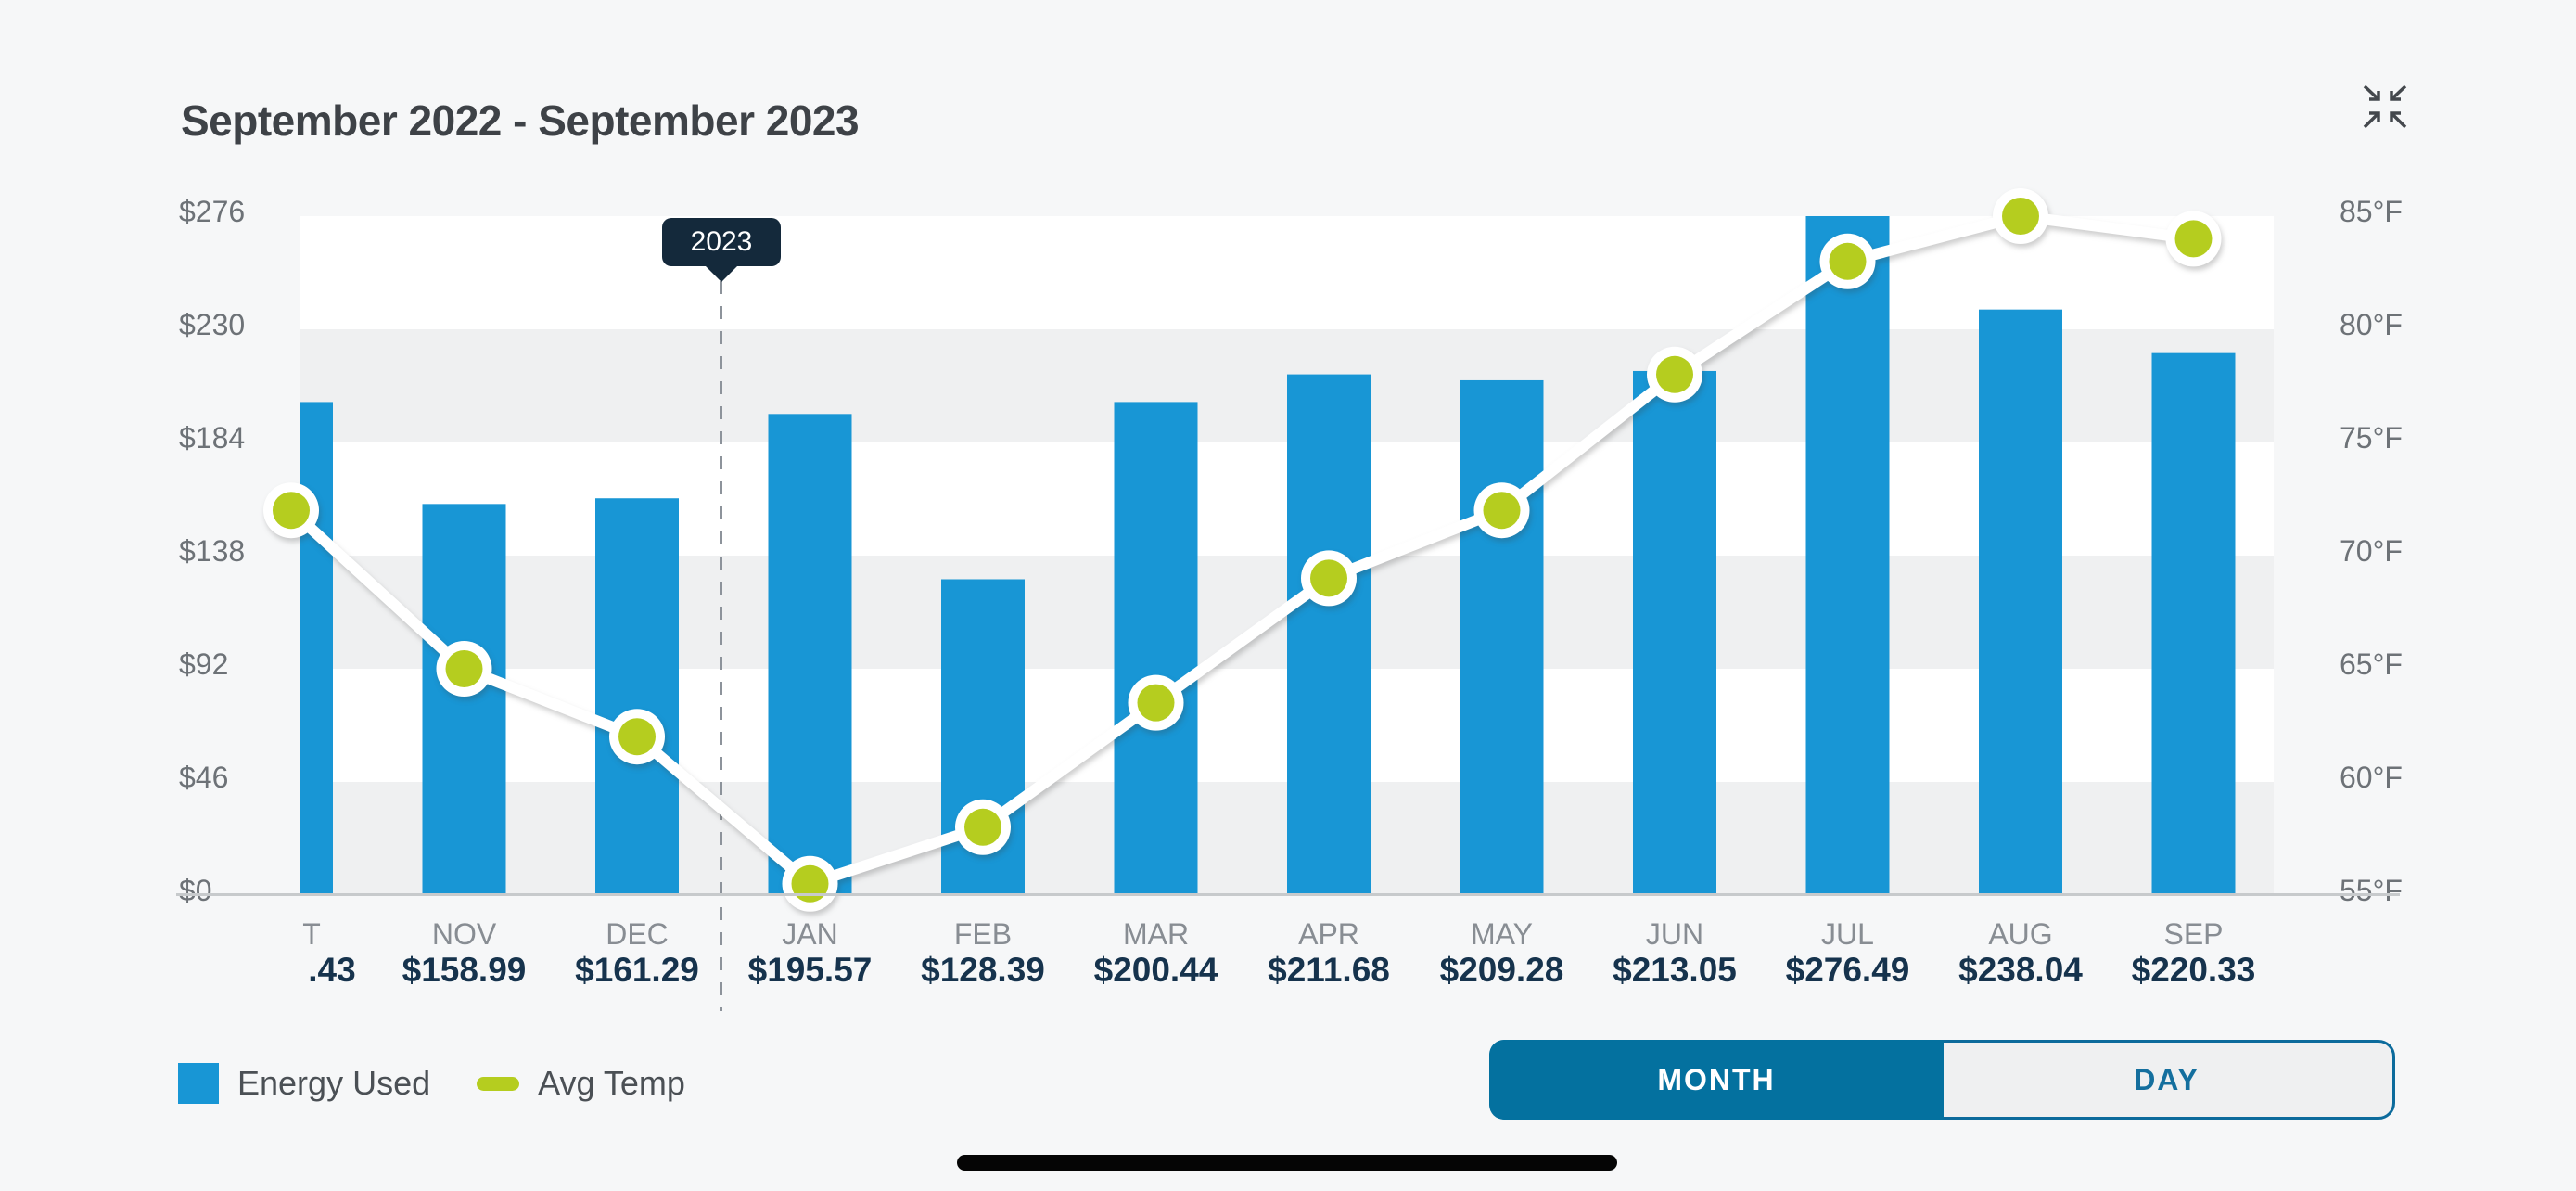  Describe the element at coordinates (983, 970) in the screenshot. I see `x-label-cost: $128.39` at that location.